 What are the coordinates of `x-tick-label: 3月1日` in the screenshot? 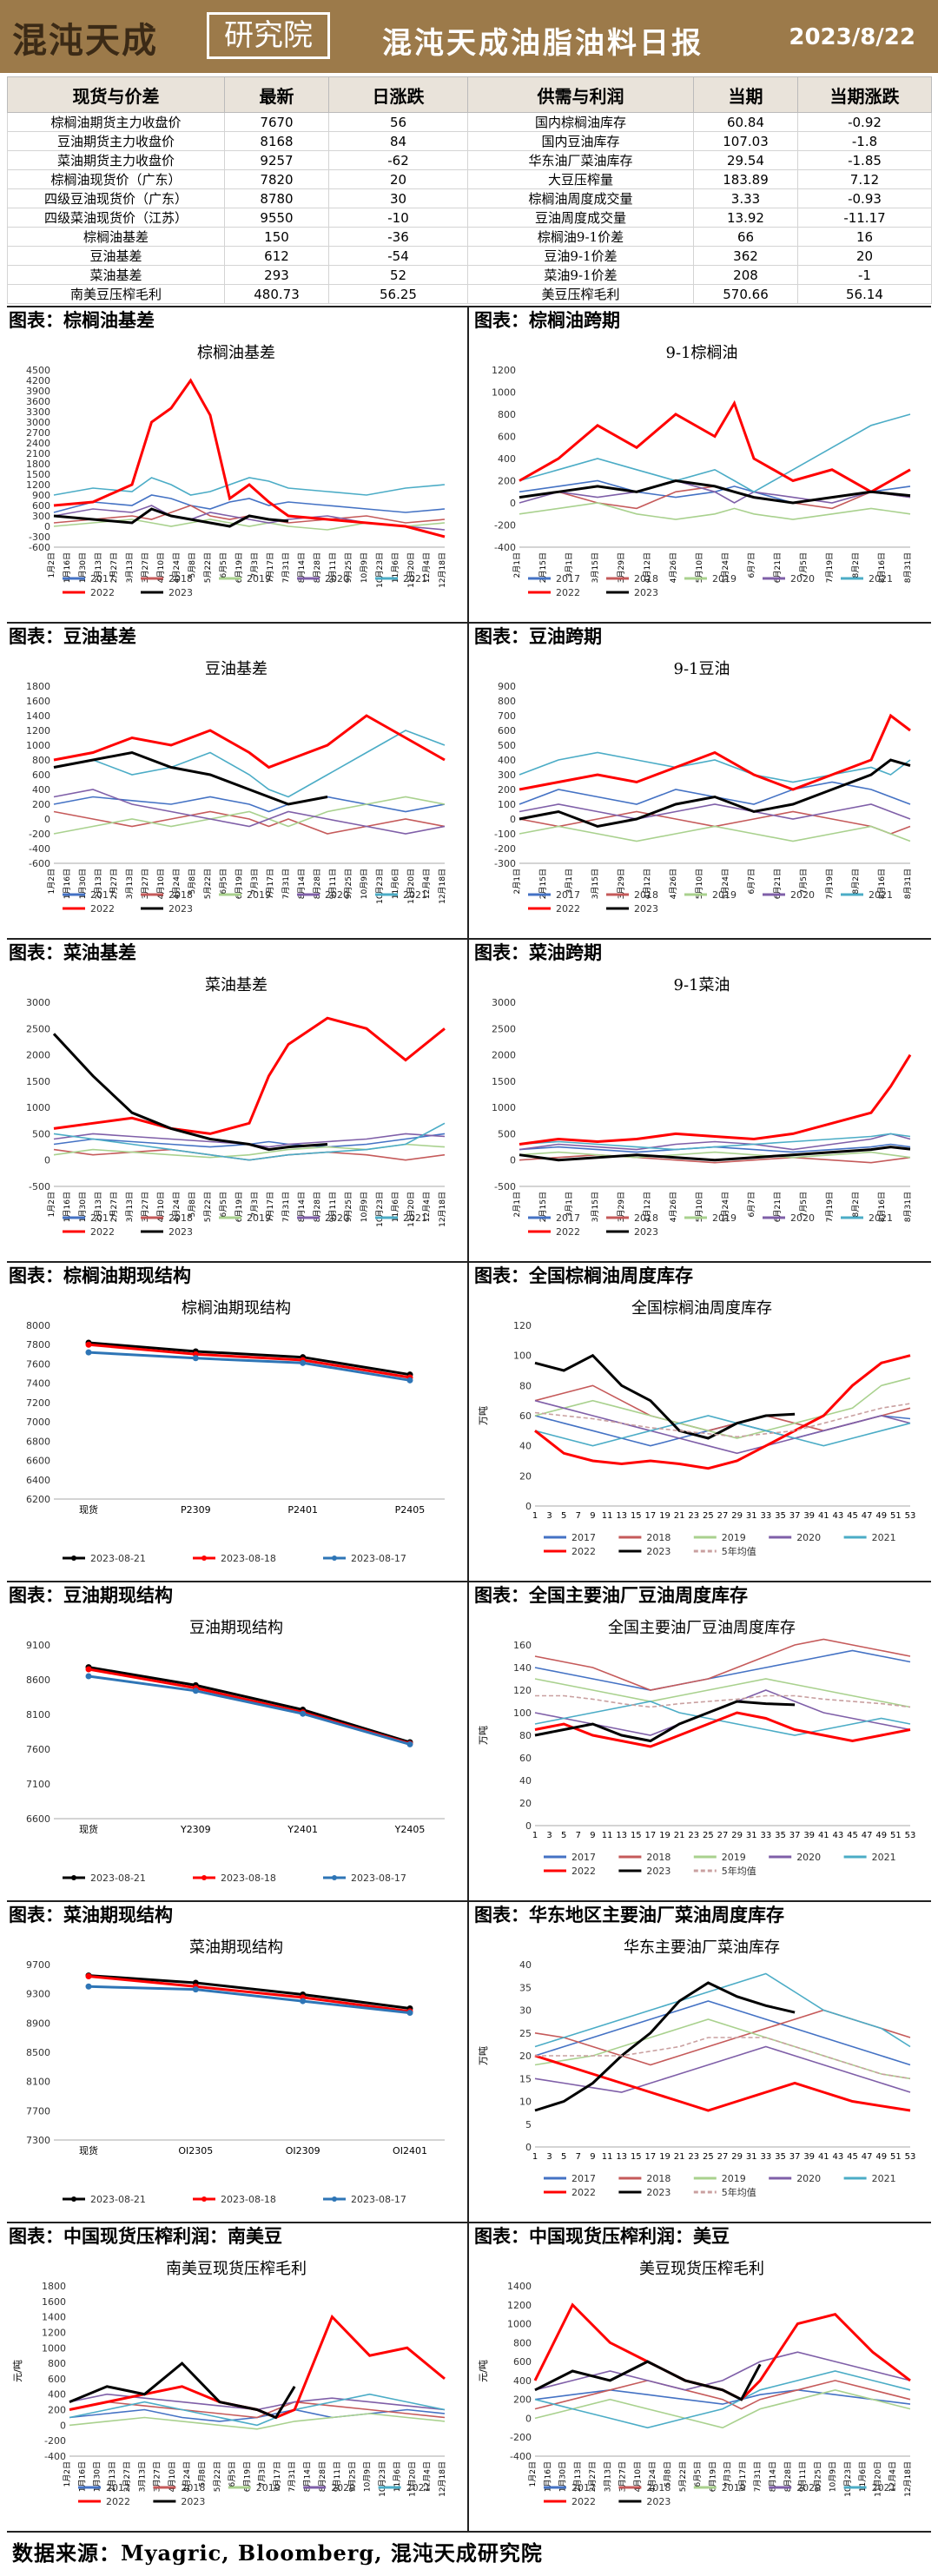 It's located at (569, 565).